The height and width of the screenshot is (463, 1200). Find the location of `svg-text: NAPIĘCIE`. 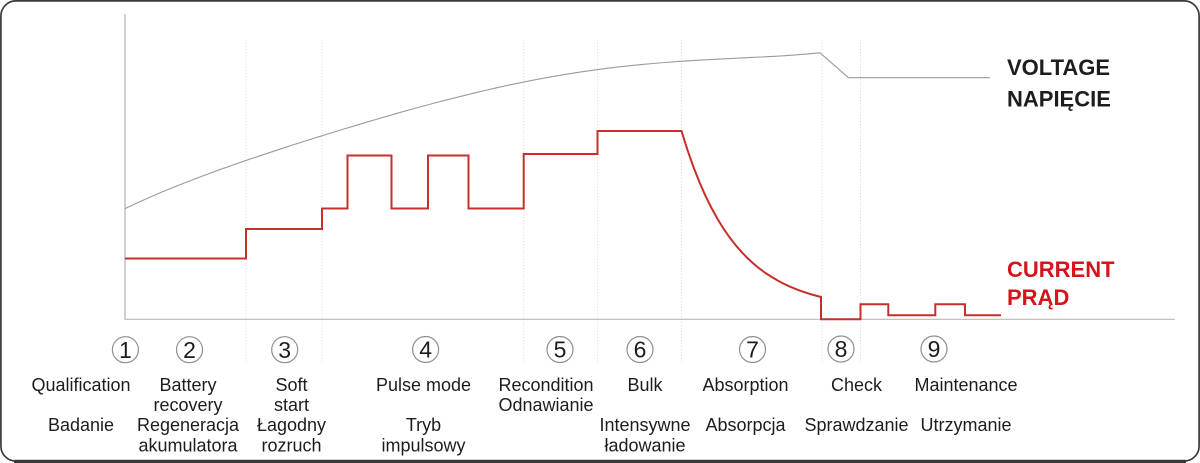

svg-text: NAPIĘCIE is located at coordinates (1059, 99).